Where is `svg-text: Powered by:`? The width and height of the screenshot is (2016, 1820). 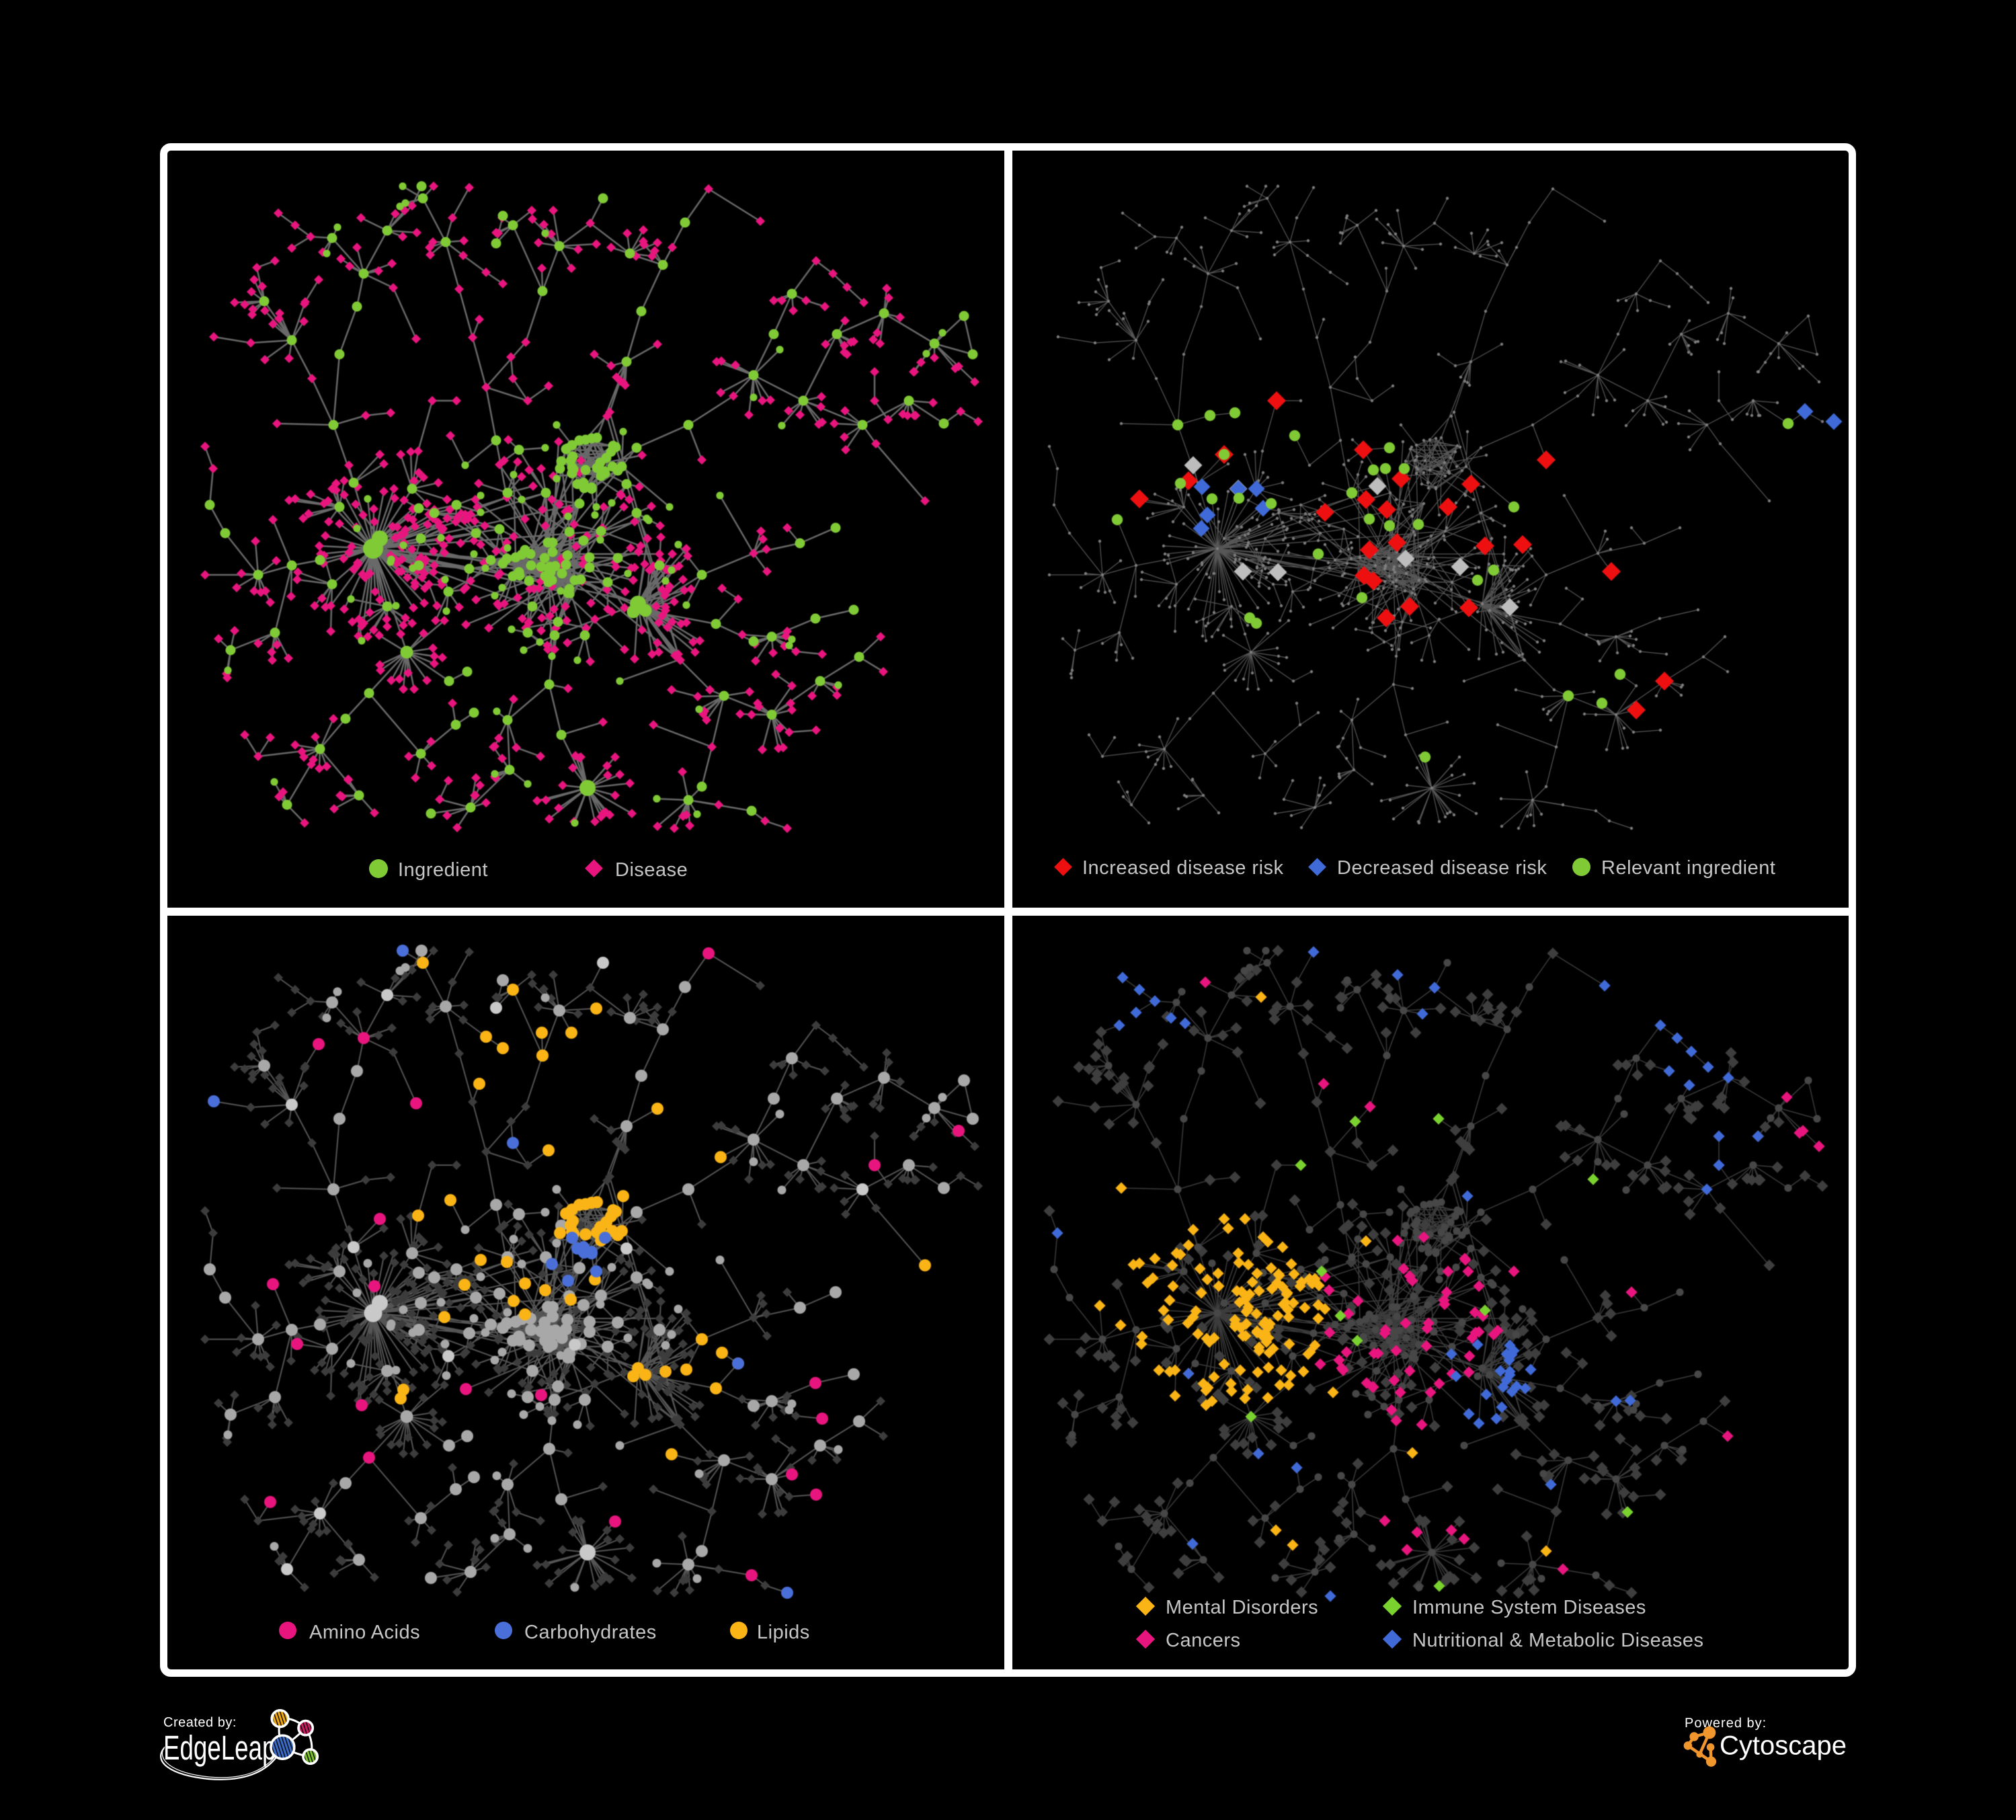
svg-text: Powered by: is located at coordinates (1726, 1723).